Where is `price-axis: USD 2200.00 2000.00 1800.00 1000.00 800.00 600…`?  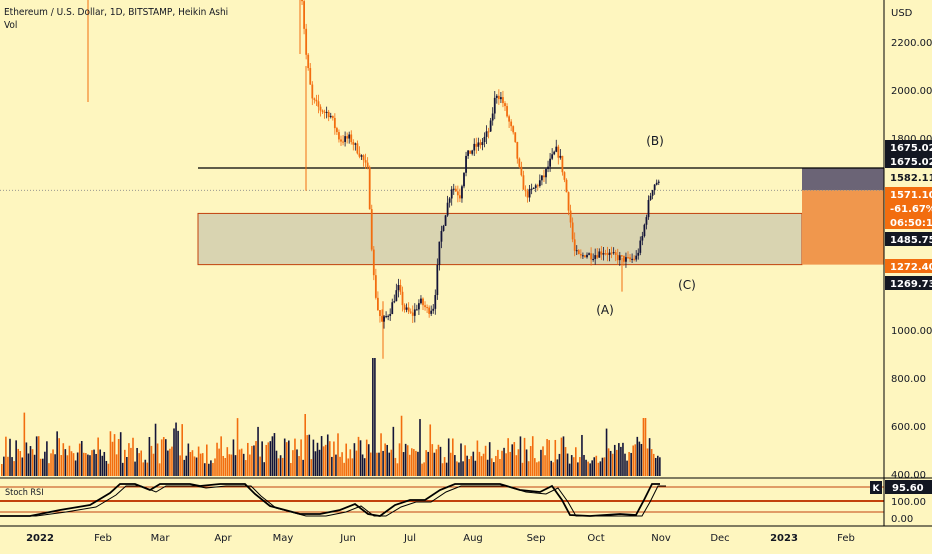
price-axis: USD 2200.00 2000.00 1800.00 1000.00 800.00 600… is located at coordinates (911, 266).